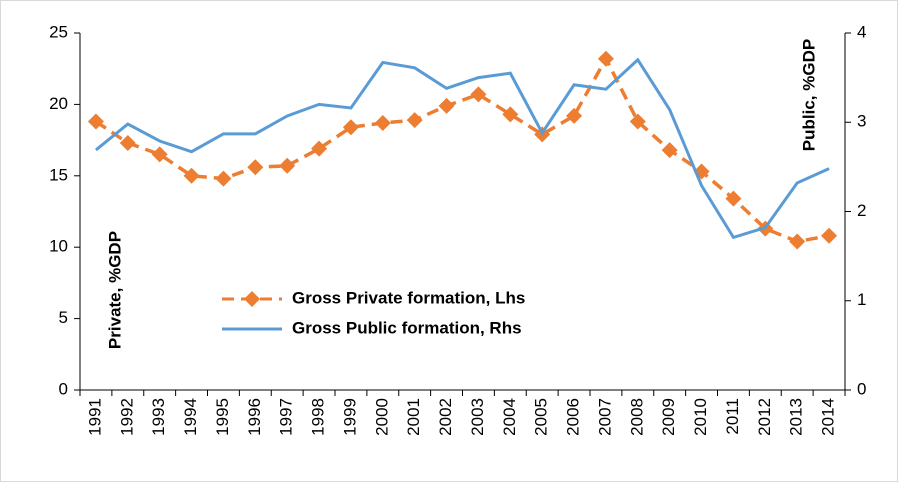 The width and height of the screenshot is (898, 482). I want to click on x-tick-label: 2010, so click(700, 417).